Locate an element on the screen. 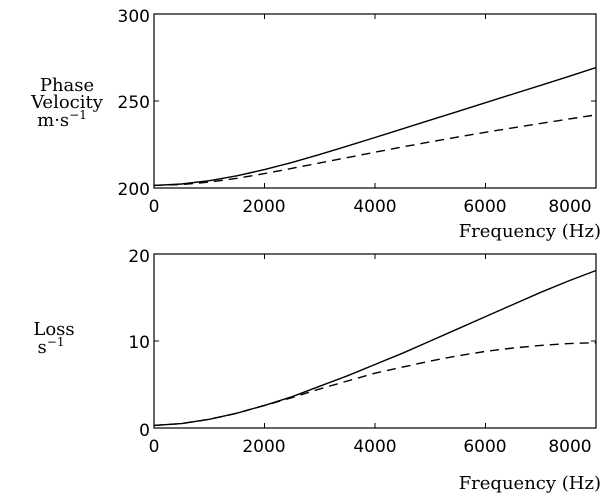  y-tick-label: 10 is located at coordinates (139, 343).